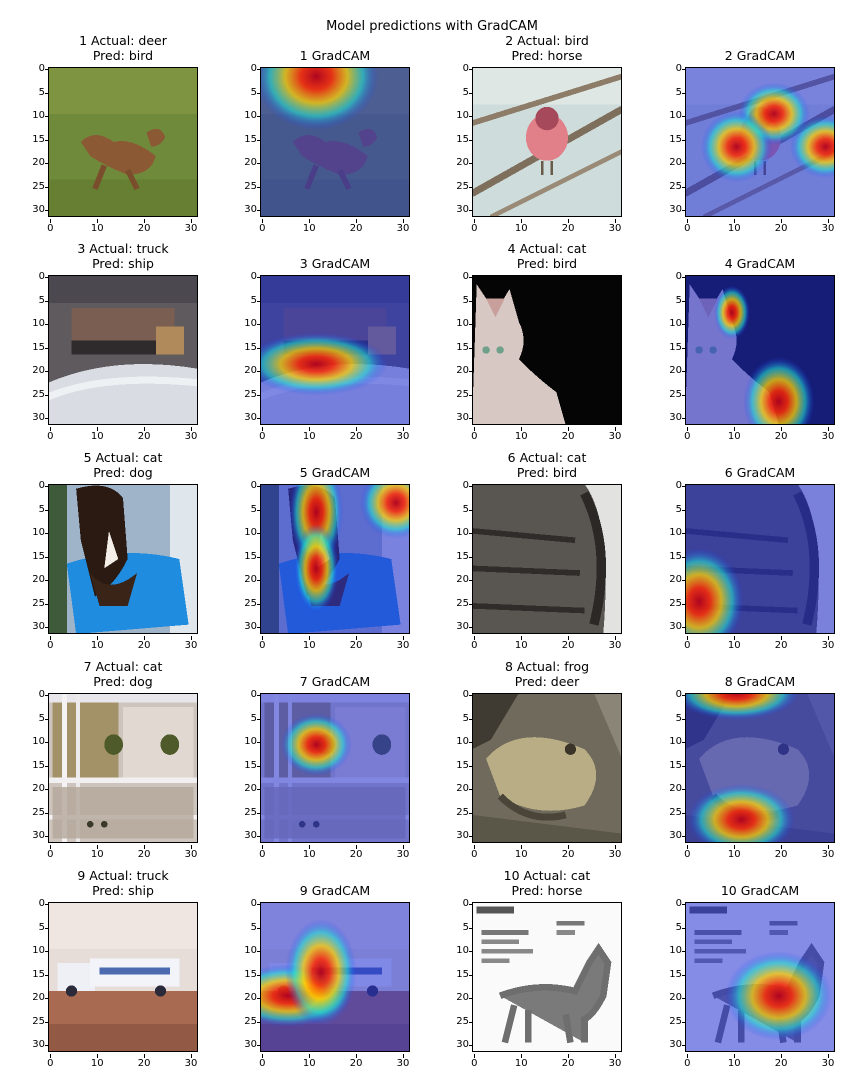 Image resolution: width=864 pixels, height=1080 pixels. I want to click on subplot-18: 9 GradCAM 0 5 10 15 20 25 30 0 10 20 30, so click(327, 976).